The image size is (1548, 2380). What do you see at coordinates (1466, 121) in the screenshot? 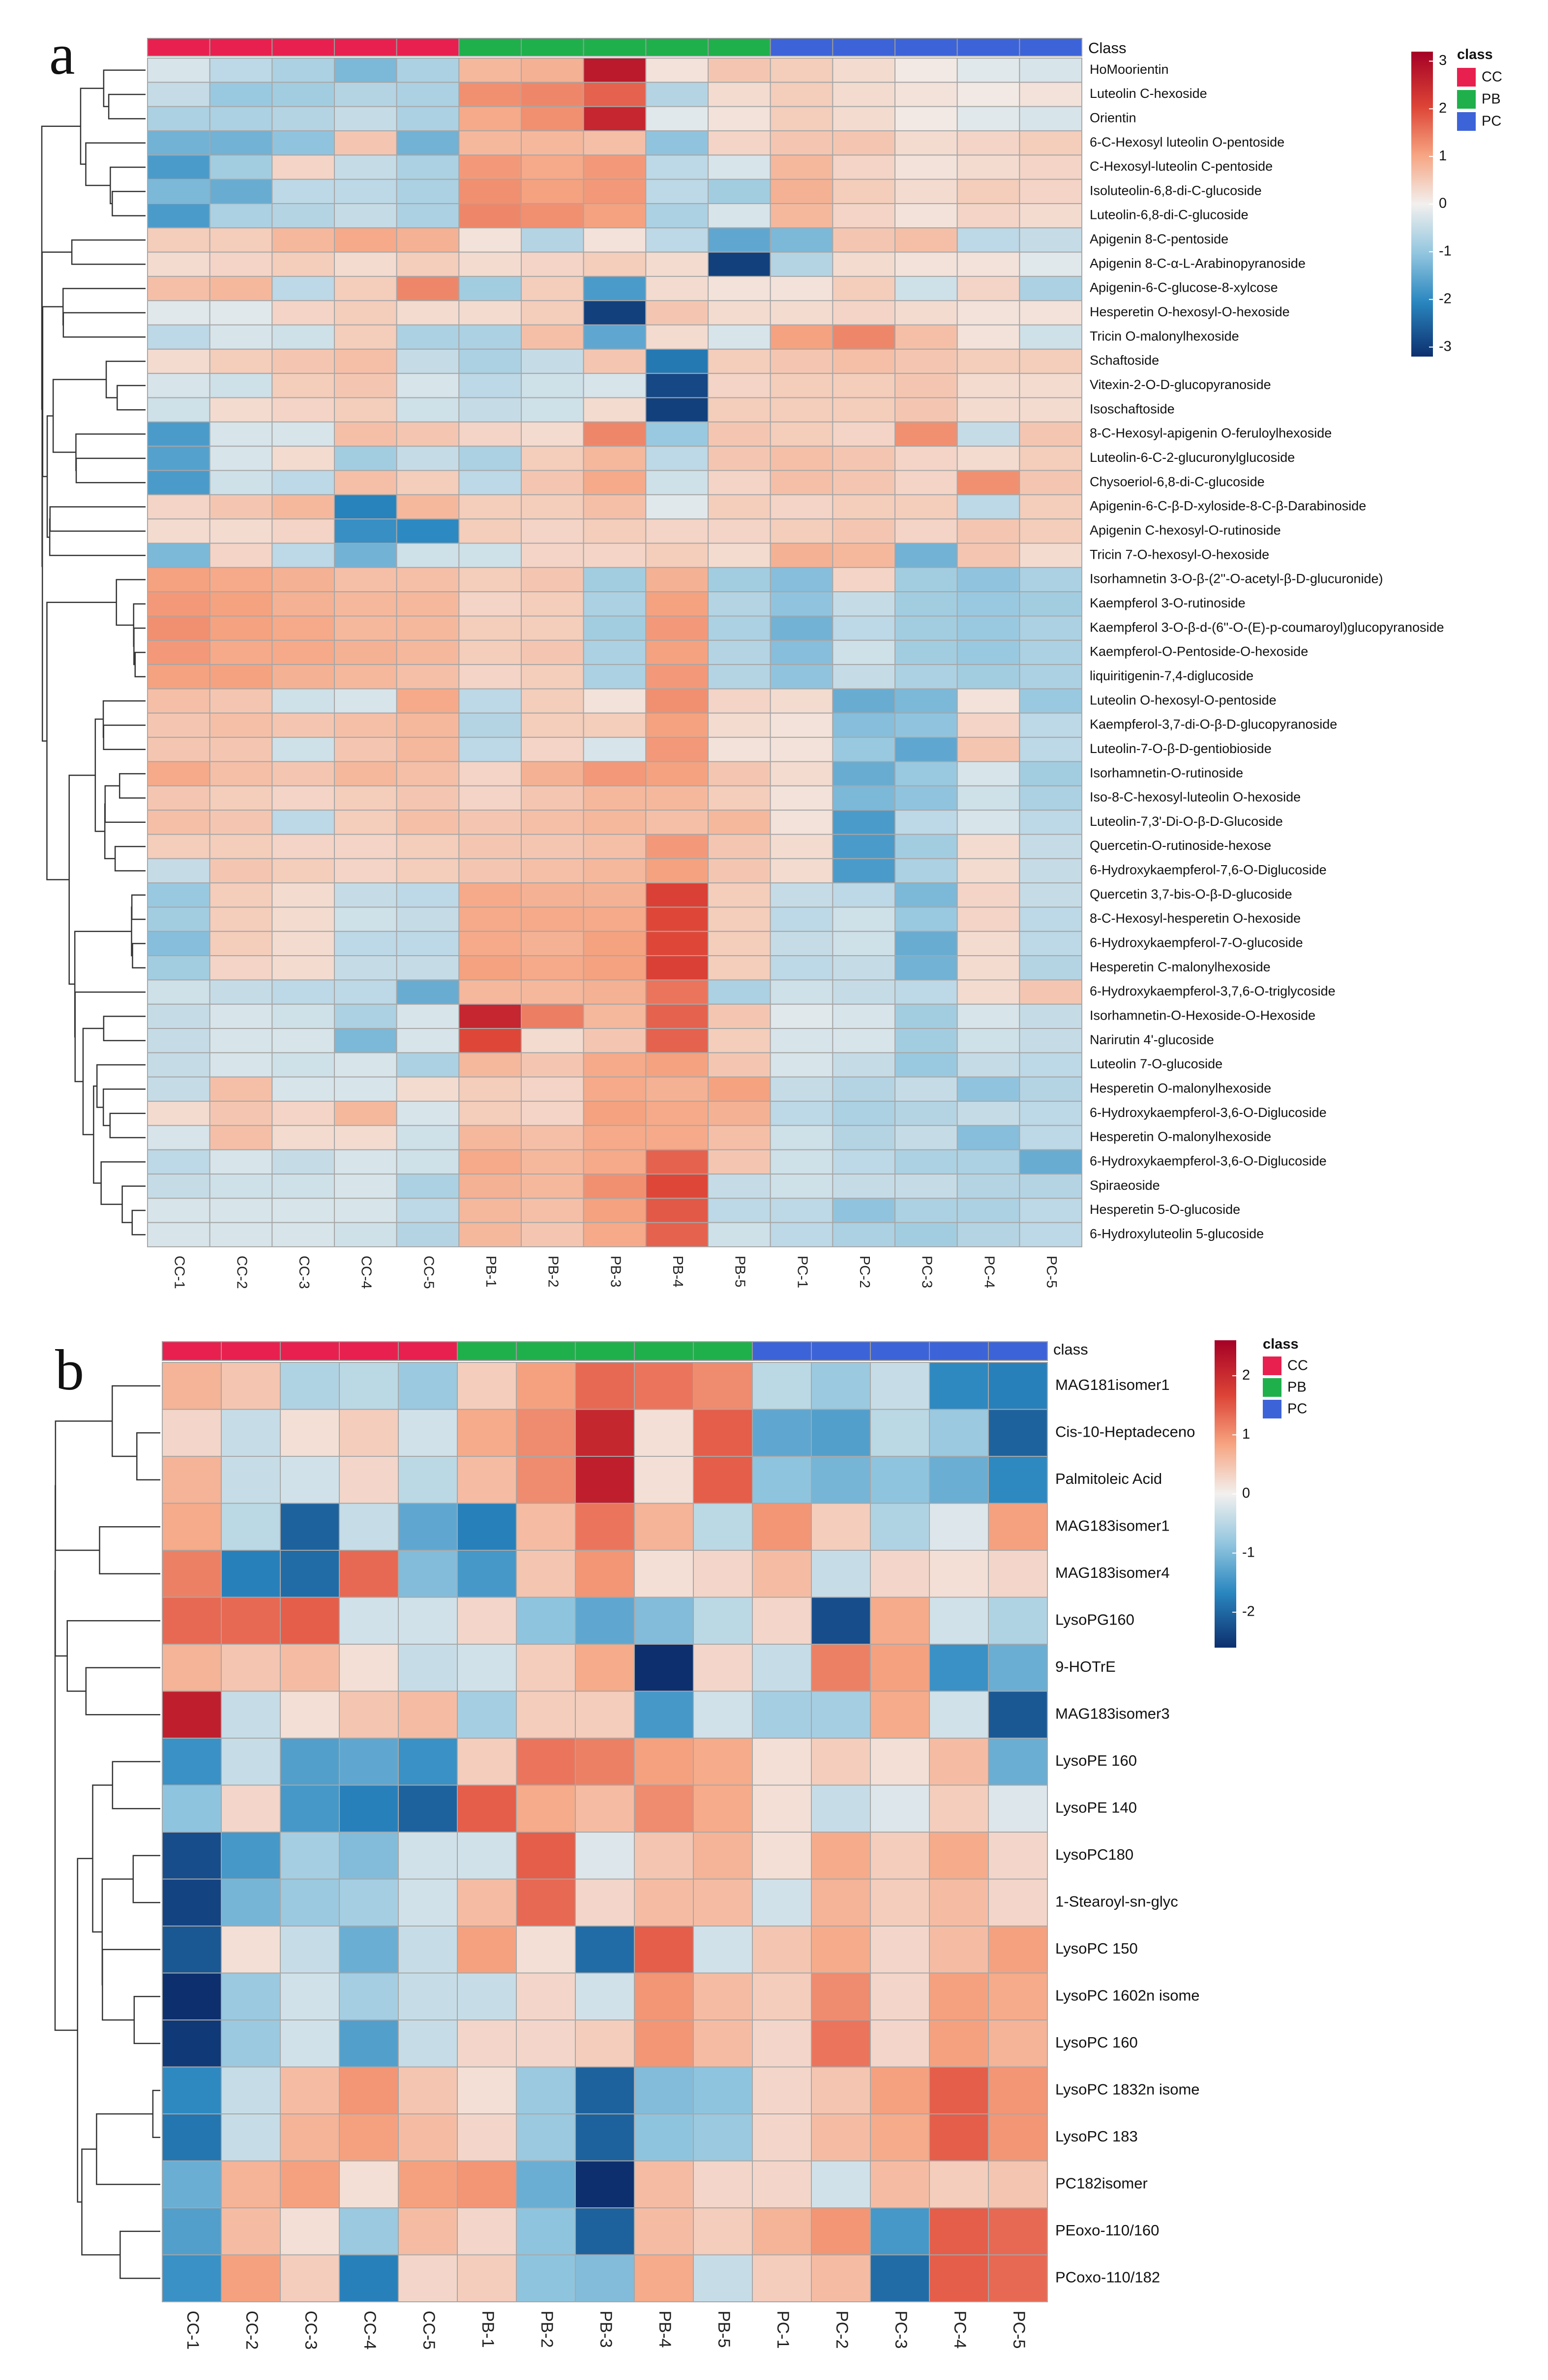
I see `legend-swatch` at bounding box center [1466, 121].